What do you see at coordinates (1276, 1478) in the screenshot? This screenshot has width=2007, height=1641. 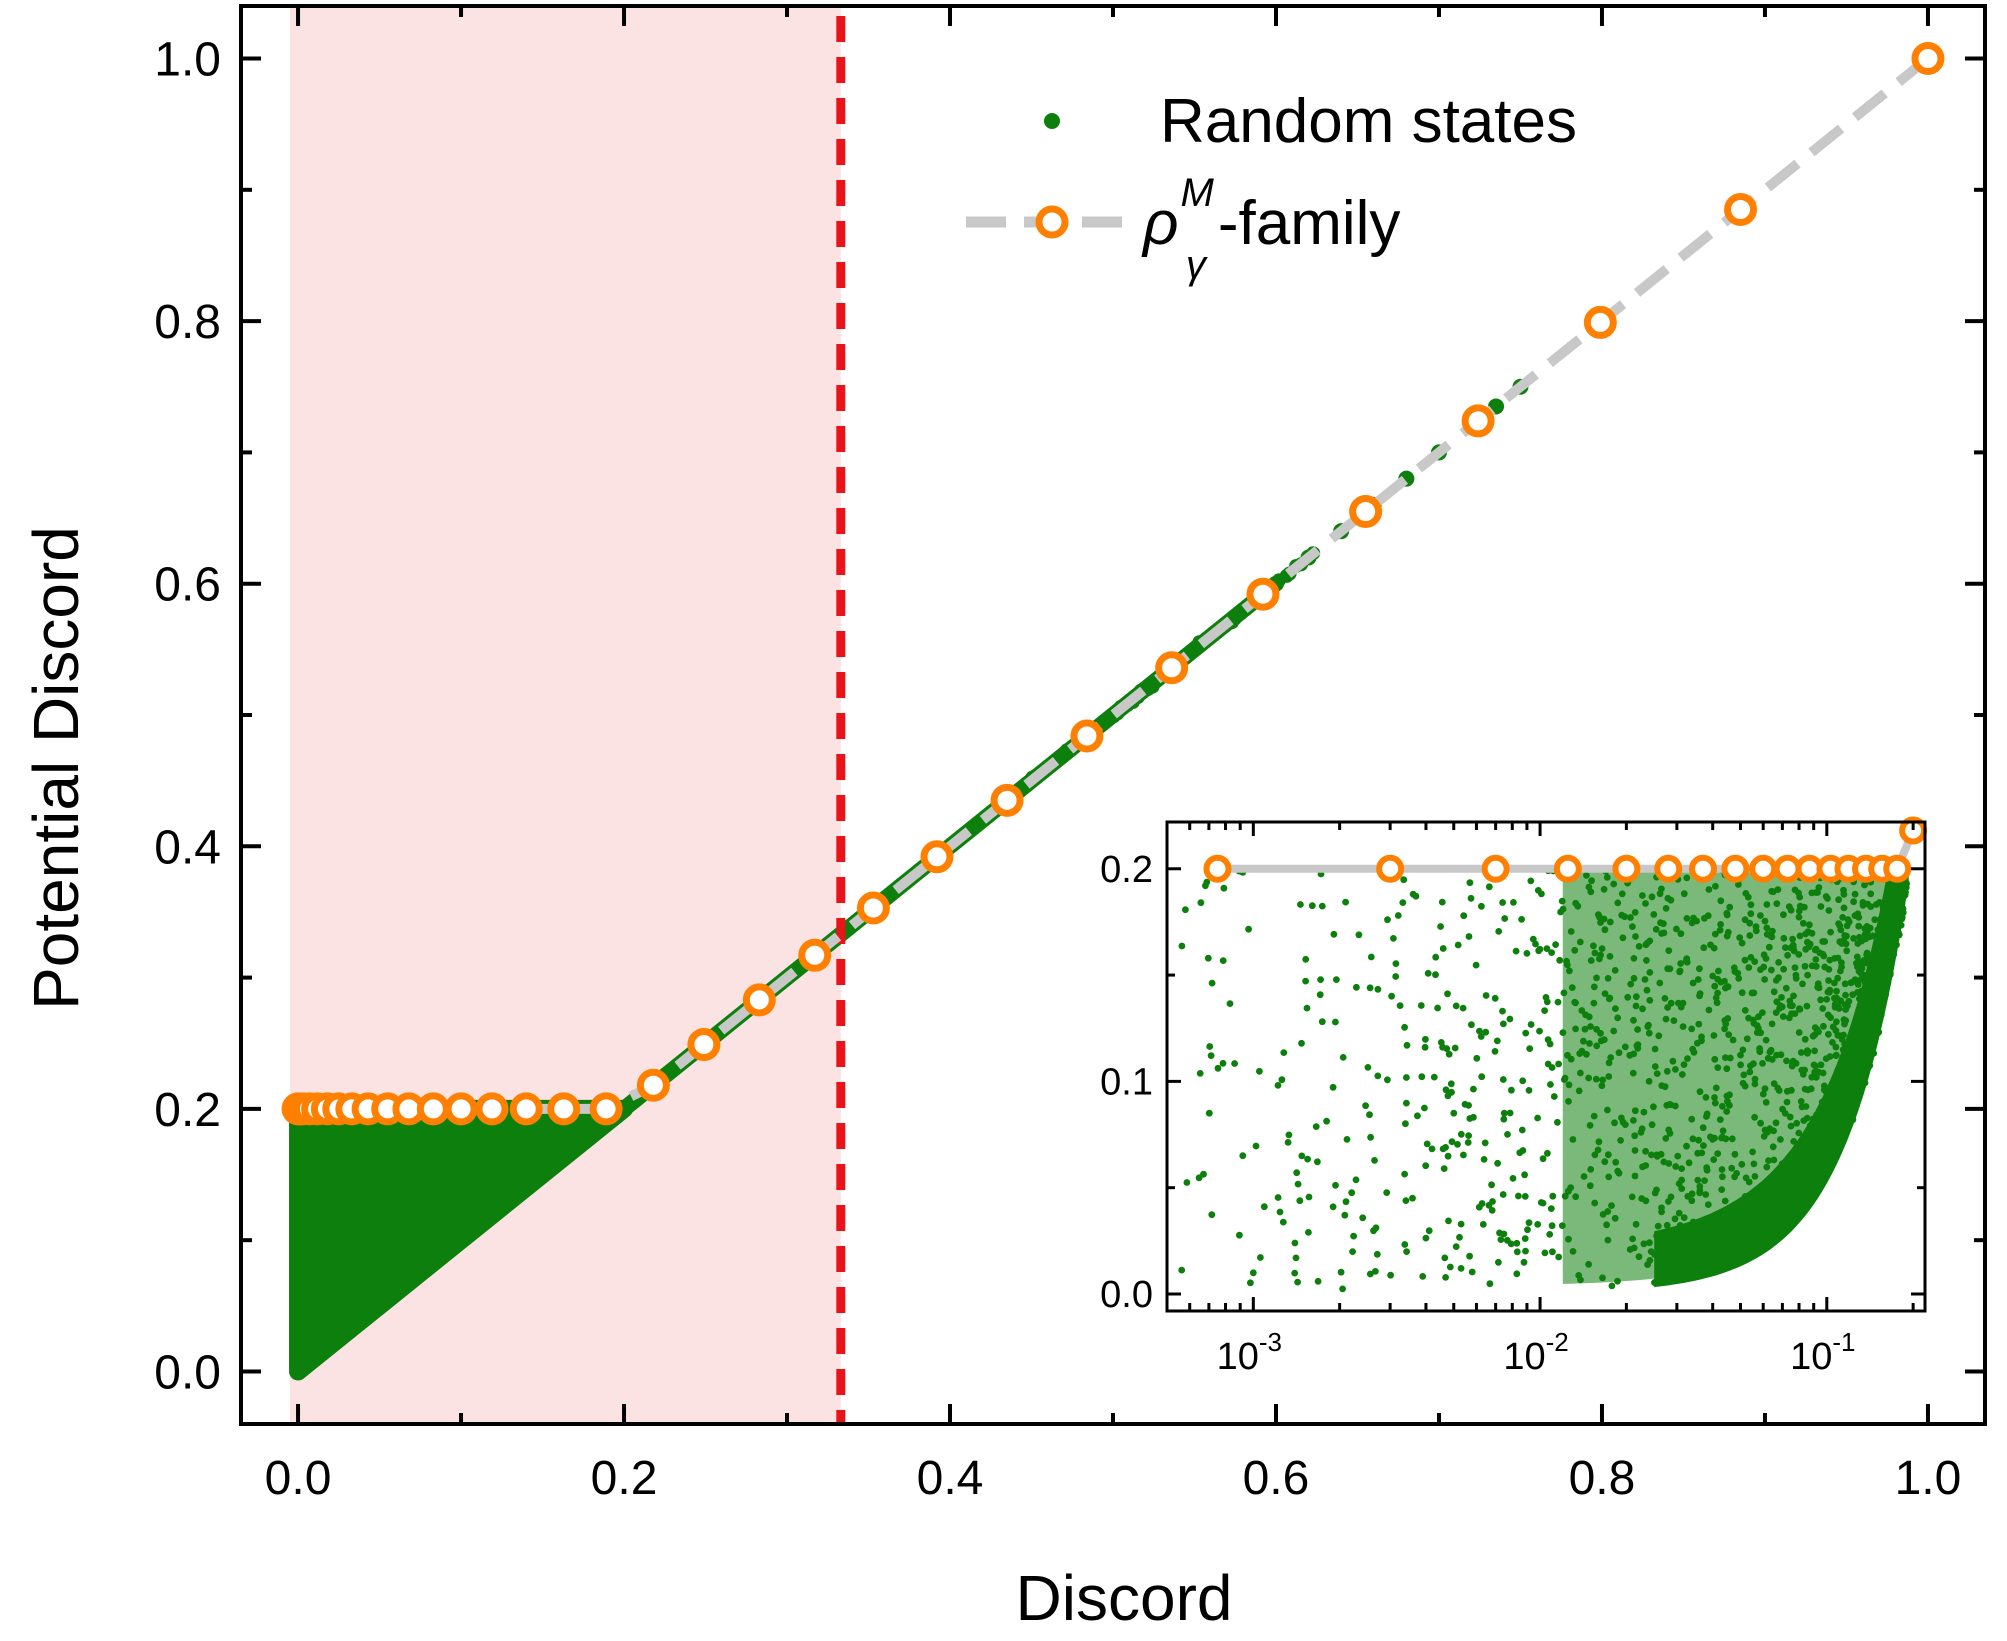 I see `x-tick-label: 0.6` at bounding box center [1276, 1478].